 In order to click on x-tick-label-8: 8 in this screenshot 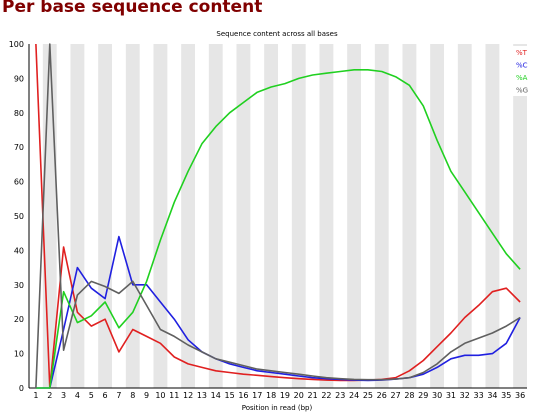, I will do `click(132, 395)`.